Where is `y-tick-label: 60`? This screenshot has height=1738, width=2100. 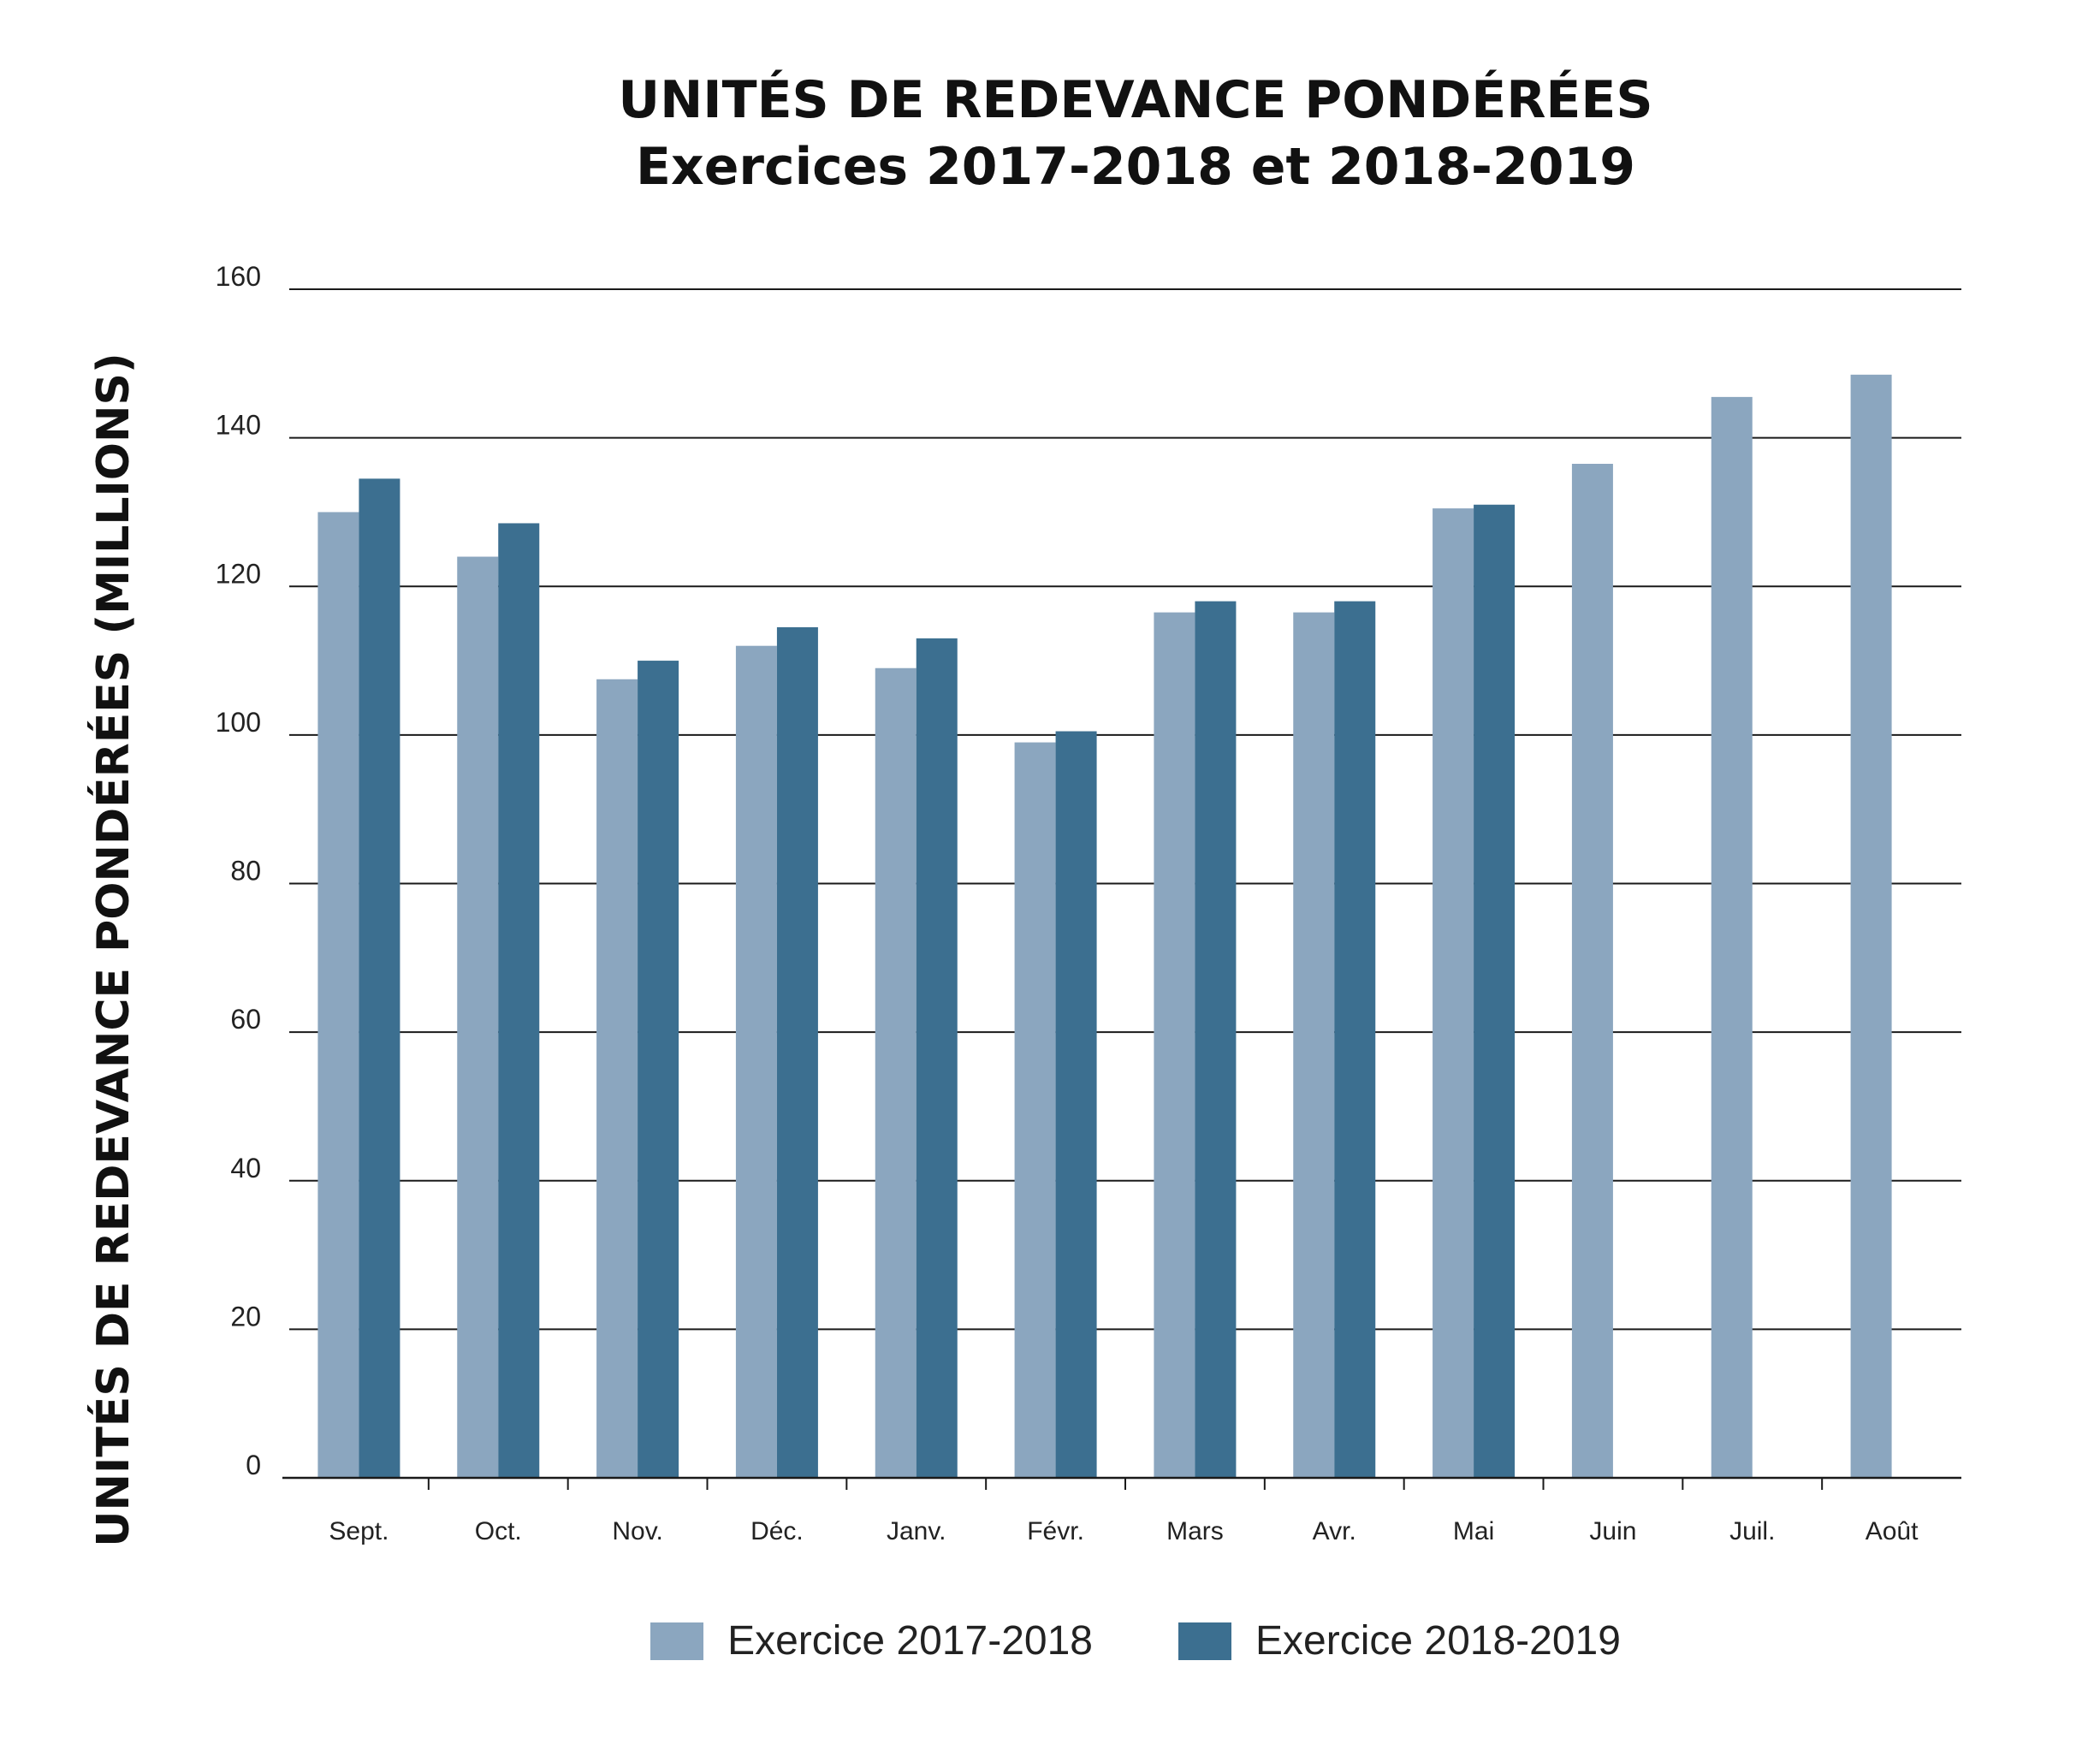 y-tick-label: 60 is located at coordinates (245, 1019).